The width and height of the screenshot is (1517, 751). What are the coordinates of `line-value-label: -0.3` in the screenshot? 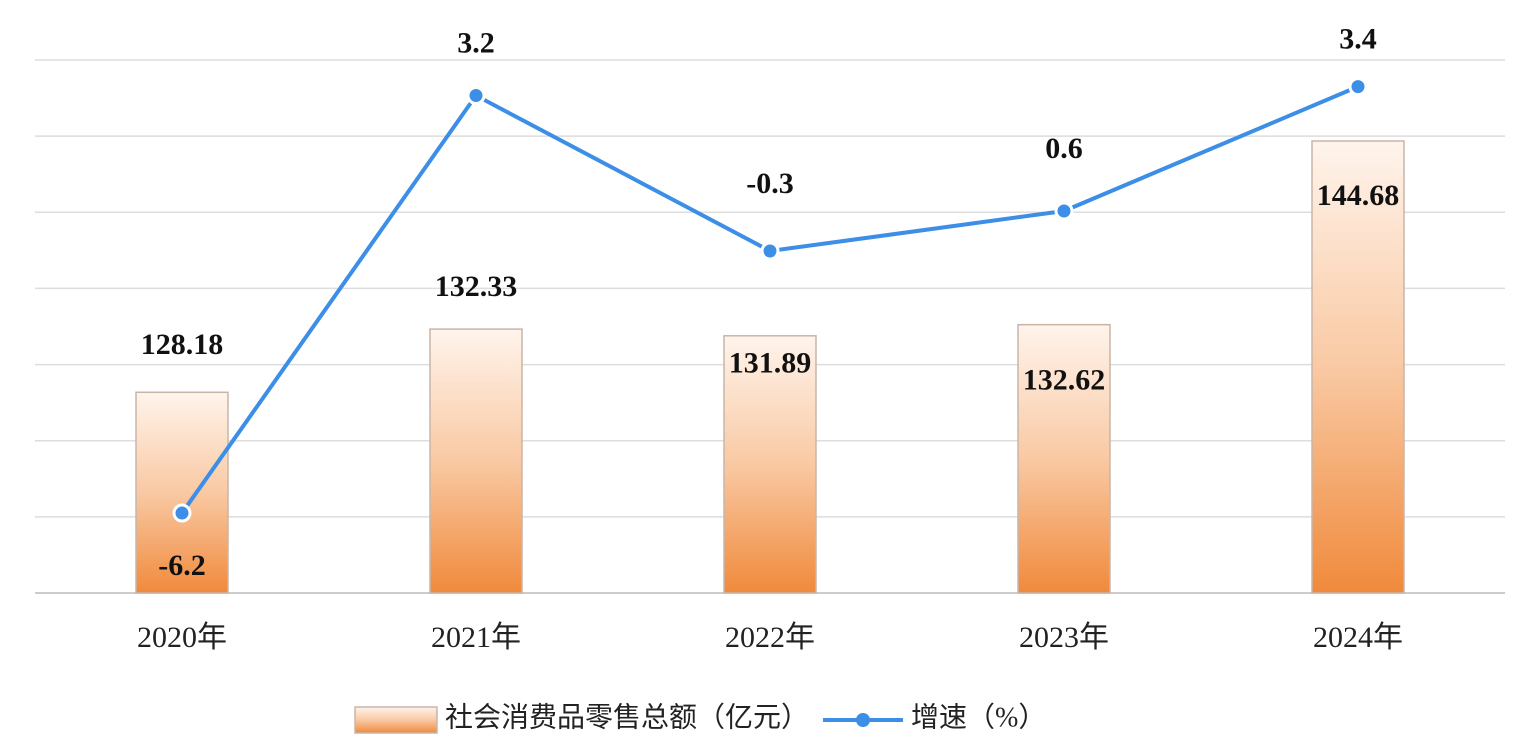 It's located at (770, 183).